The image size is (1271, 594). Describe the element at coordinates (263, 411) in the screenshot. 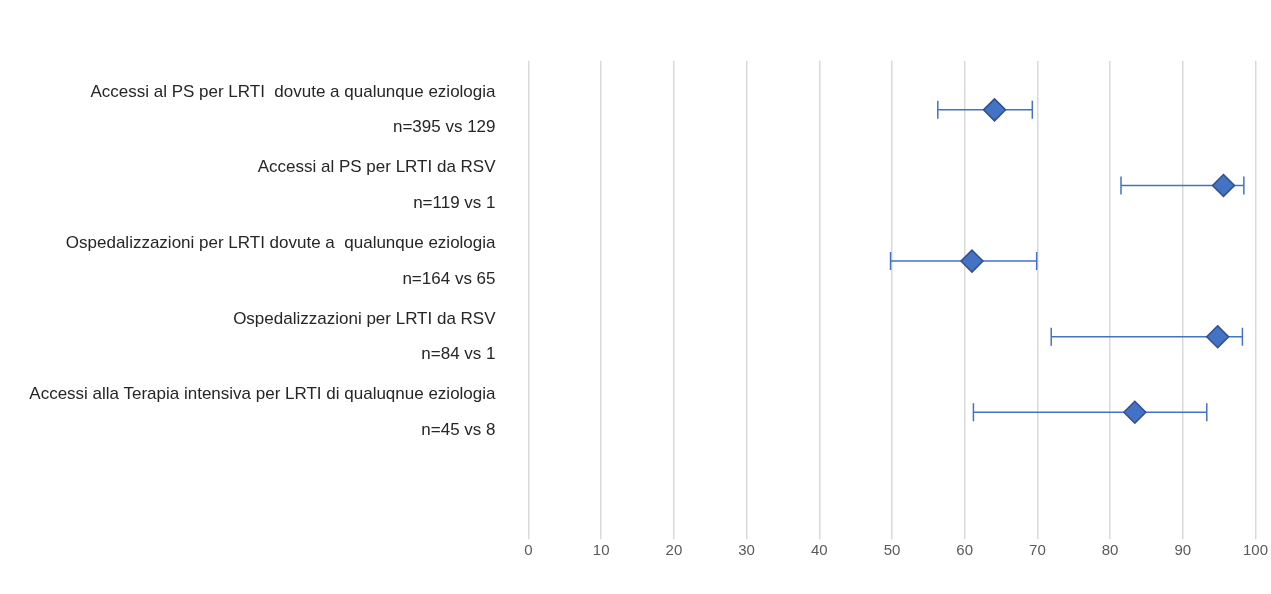

I see `y-tick-label: Accessi alla Terapia intensiva per LRTI di qualuqnue eziologia n=45 vs 8` at that location.